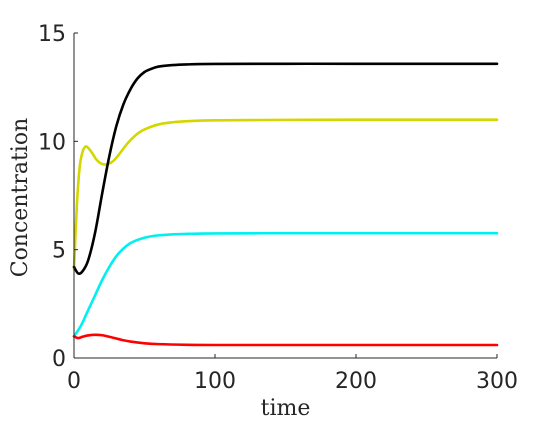 Image resolution: width=550 pixels, height=427 pixels. What do you see at coordinates (356, 381) in the screenshot?
I see `x-tick-label: 200` at bounding box center [356, 381].